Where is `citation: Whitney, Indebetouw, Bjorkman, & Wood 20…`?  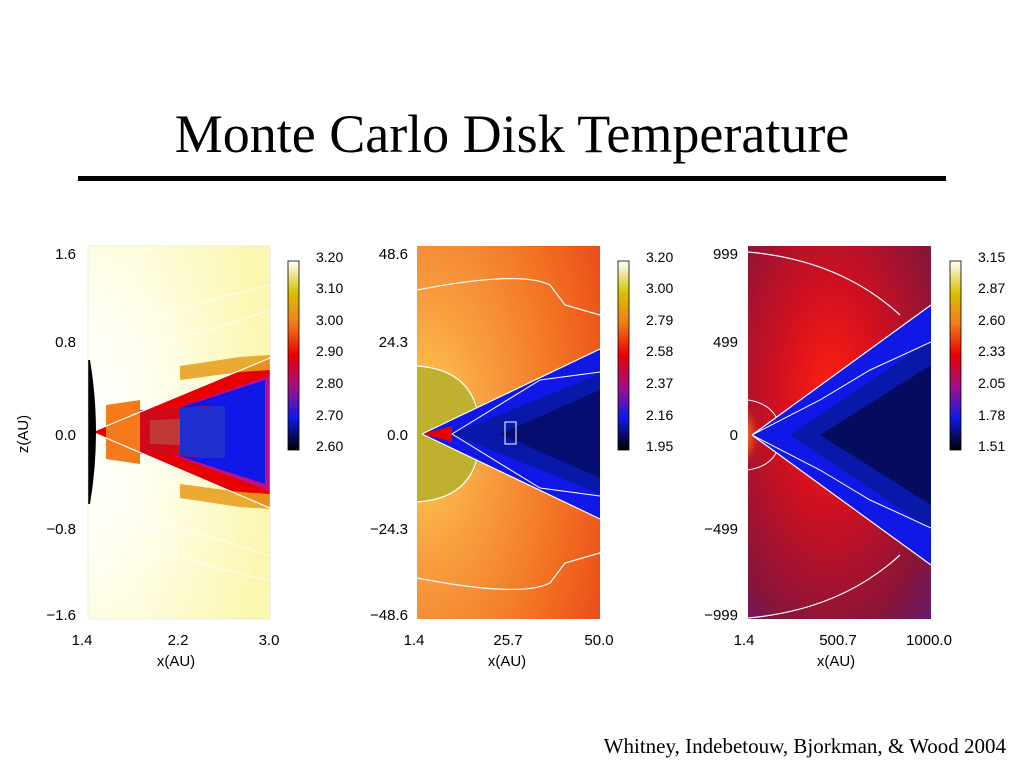
citation: Whitney, Indebetouw, Bjorkman, & Wood 20… is located at coordinates (804, 746).